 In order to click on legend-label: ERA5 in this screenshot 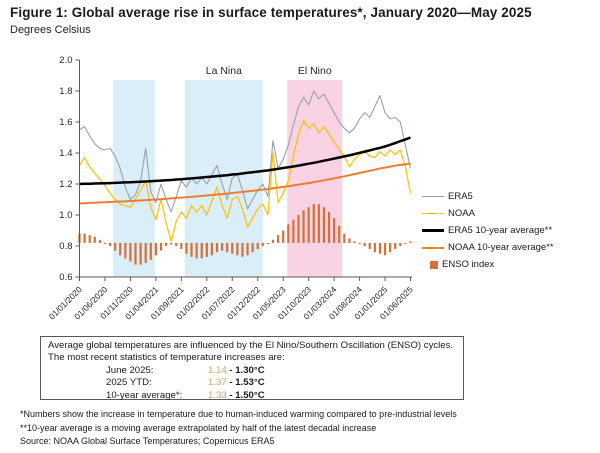, I will do `click(460, 196)`.